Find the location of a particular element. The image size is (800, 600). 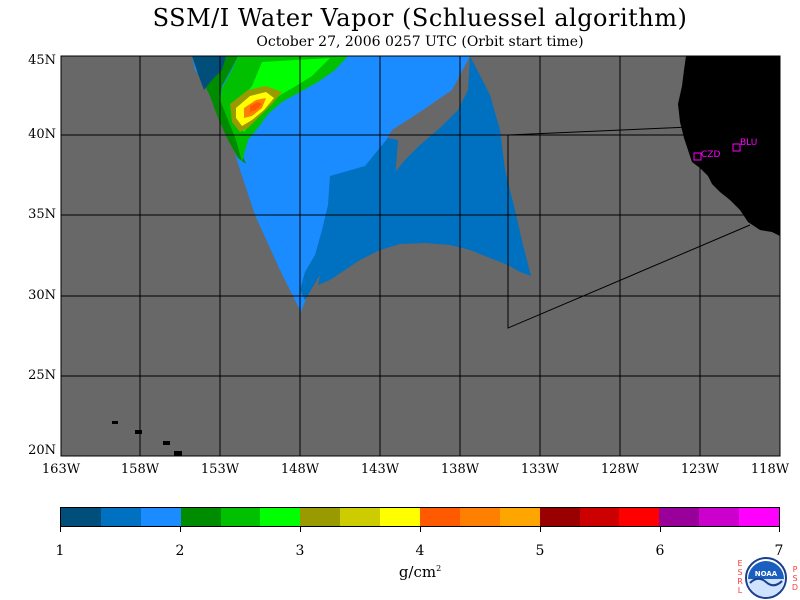

lon-label: 138W is located at coordinates (460, 469).